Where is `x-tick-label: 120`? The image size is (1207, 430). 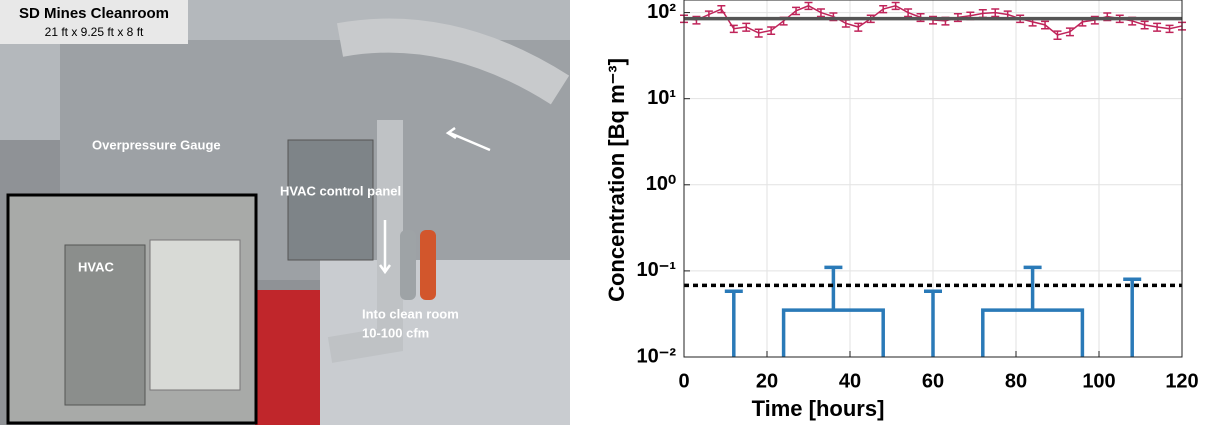
x-tick-label: 120 is located at coordinates (1181, 381).